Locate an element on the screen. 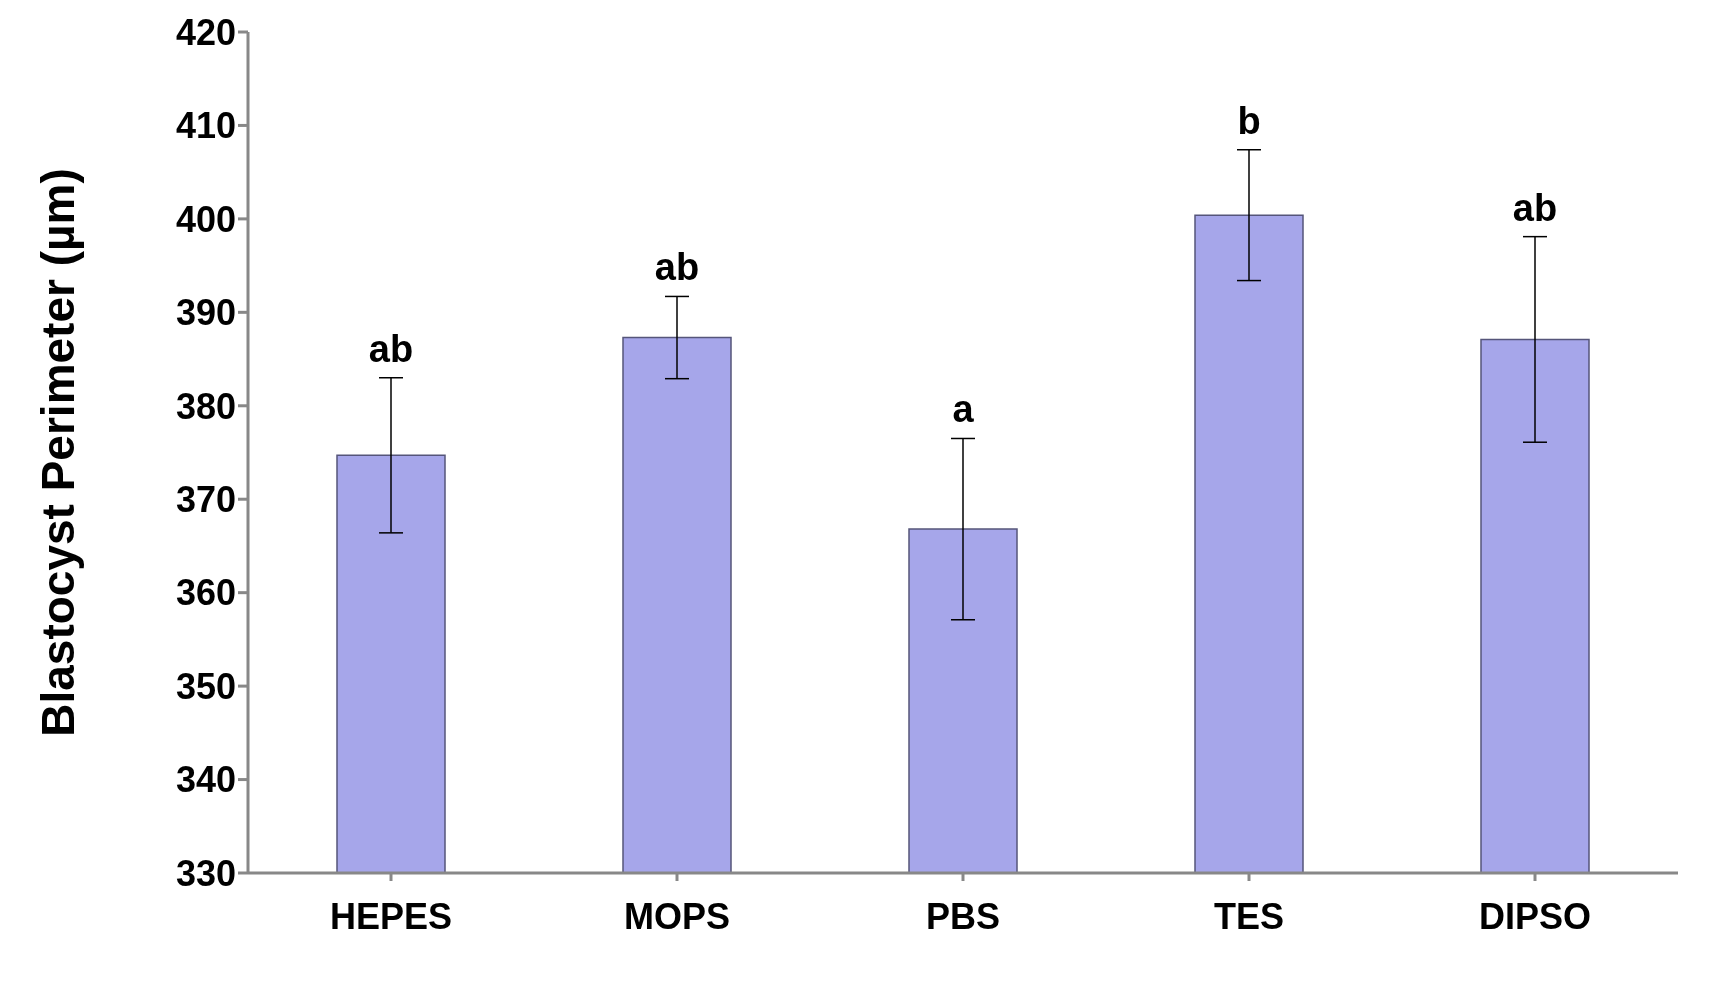 This screenshot has height=986, width=1712. x-tick-label: HEPES is located at coordinates (391, 916).